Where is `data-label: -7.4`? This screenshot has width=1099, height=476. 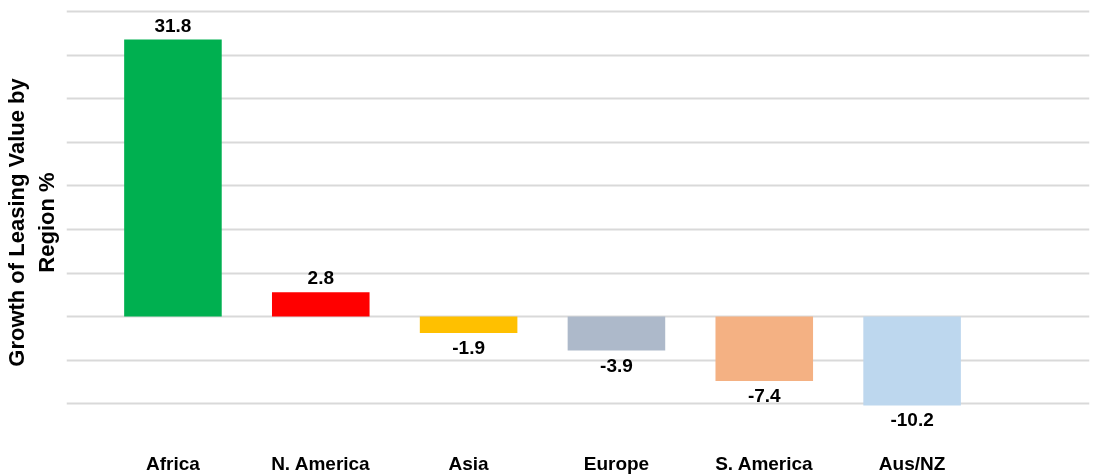
data-label: -7.4 is located at coordinates (764, 396).